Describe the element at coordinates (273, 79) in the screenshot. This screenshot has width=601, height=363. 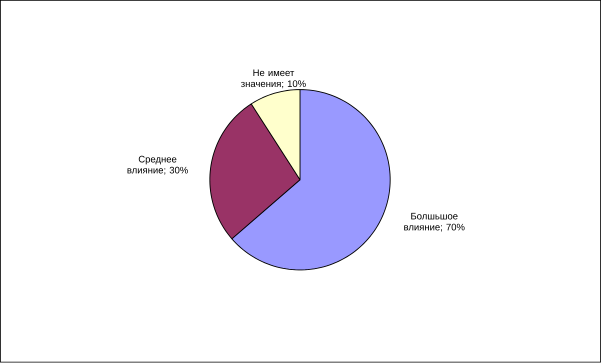
I see `slice-label: Не имеет значения; 10%` at that location.